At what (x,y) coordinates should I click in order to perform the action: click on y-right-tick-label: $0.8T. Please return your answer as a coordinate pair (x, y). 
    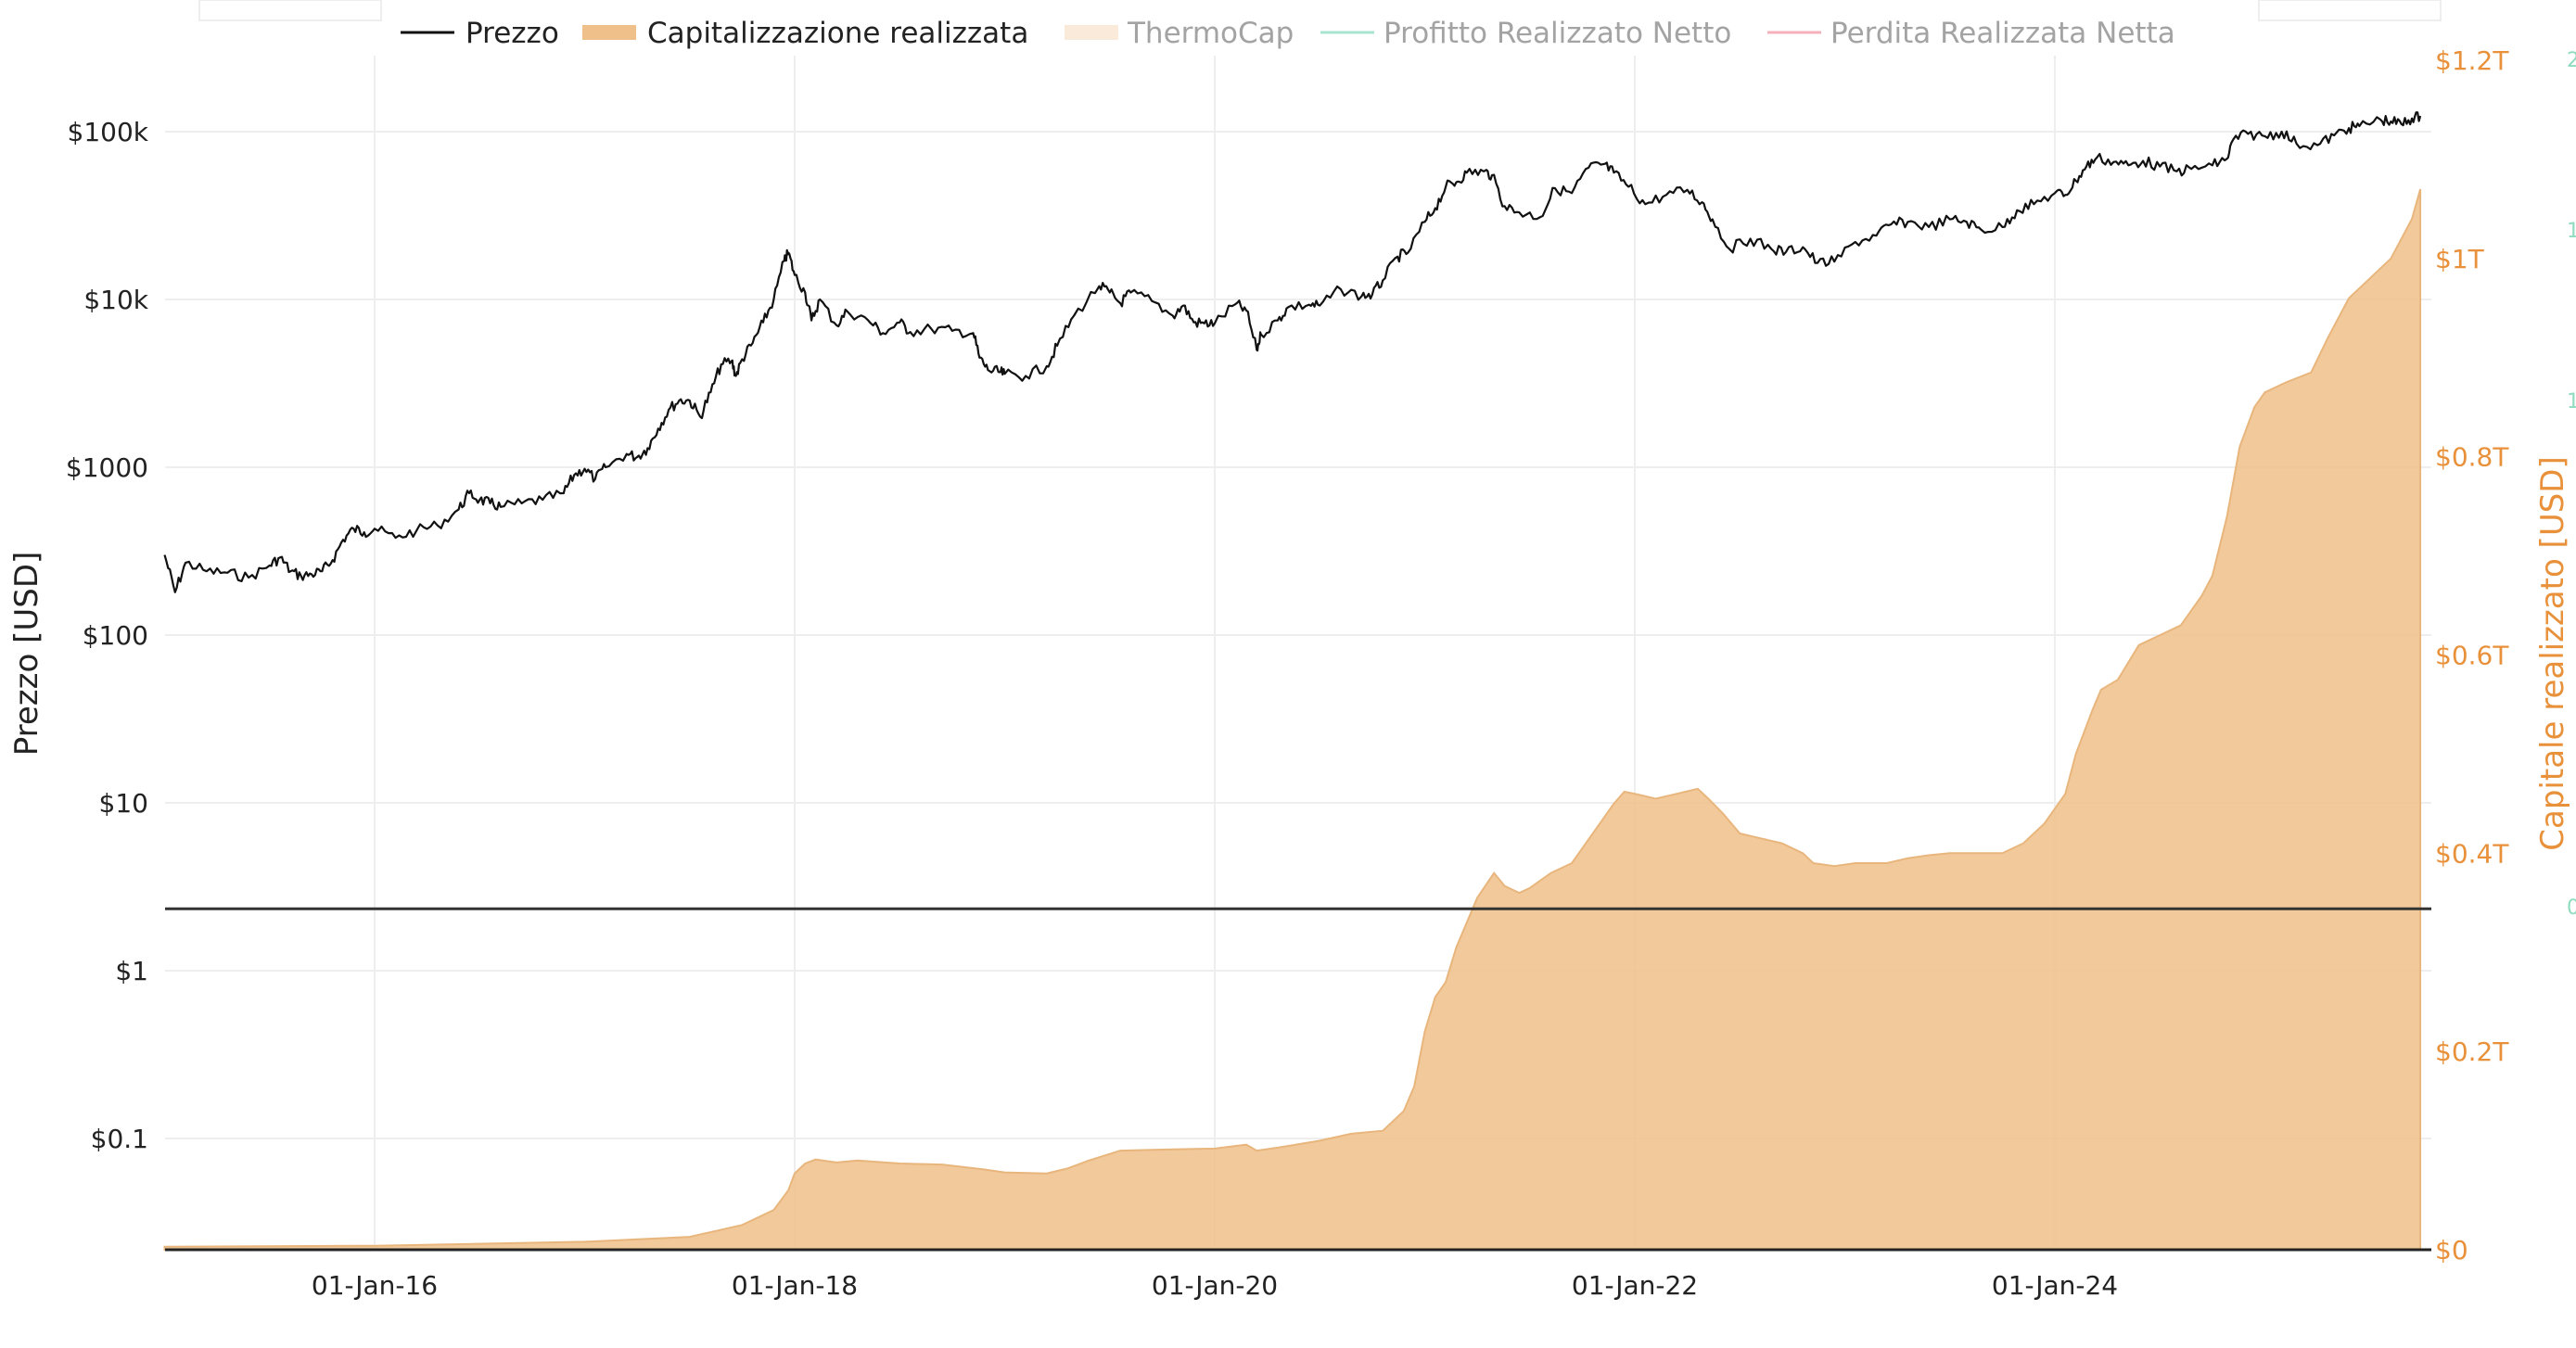
    Looking at the image, I should click on (2472, 458).